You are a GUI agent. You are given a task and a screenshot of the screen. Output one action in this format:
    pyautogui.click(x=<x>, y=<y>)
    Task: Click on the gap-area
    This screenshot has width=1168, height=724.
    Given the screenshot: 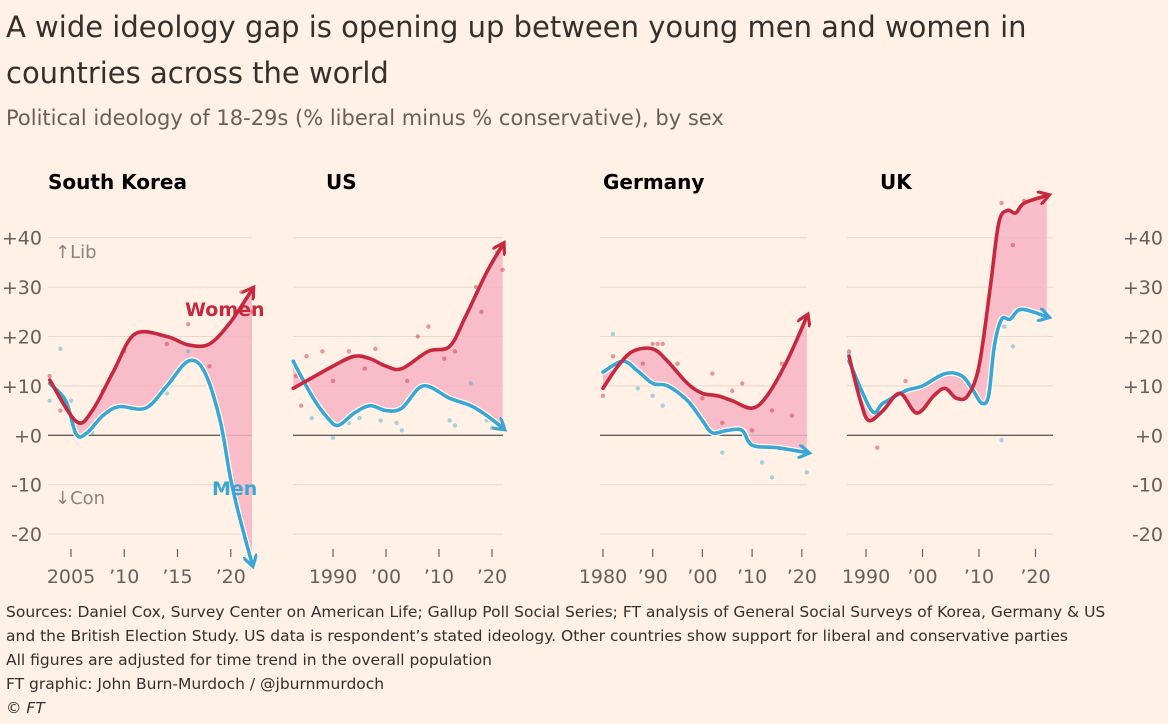 What is the action you would take?
    pyautogui.click(x=948, y=308)
    